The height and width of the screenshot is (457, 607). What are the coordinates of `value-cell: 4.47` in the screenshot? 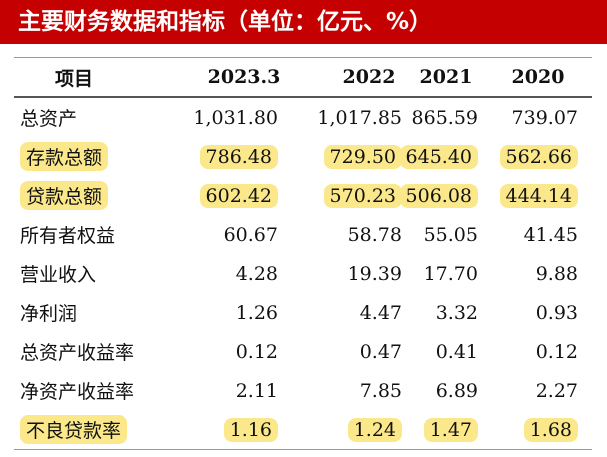 It's located at (381, 312).